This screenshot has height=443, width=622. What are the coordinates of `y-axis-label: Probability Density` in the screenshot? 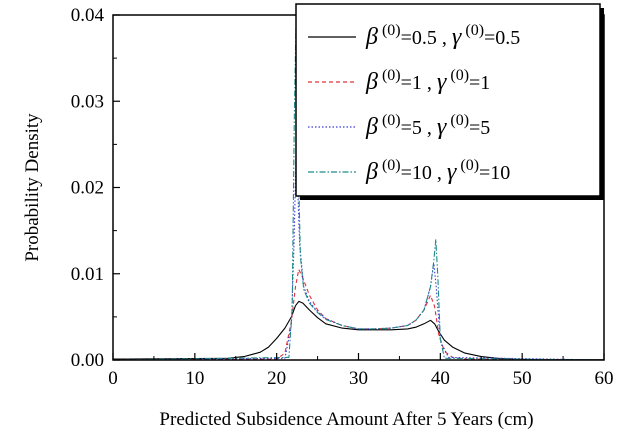 It's located at (32, 187).